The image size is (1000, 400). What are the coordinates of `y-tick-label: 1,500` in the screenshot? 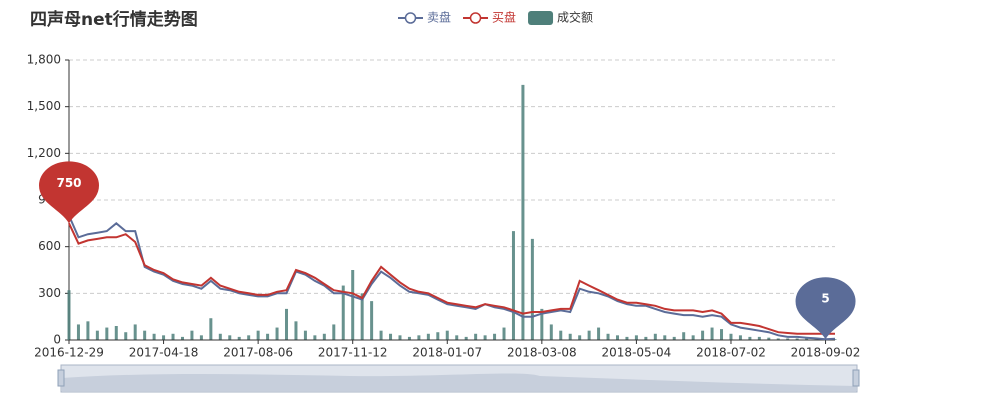 It's located at (44, 106).